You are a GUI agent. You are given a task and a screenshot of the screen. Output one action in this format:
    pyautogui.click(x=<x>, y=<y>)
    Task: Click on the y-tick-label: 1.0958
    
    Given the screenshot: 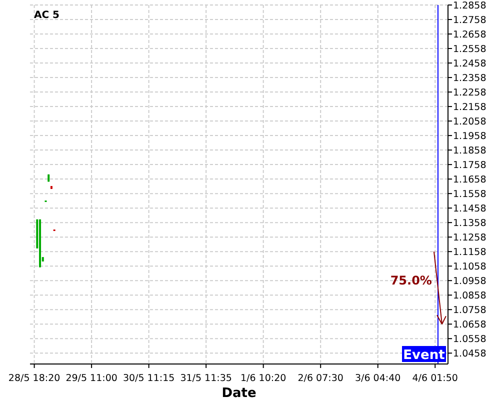 What is the action you would take?
    pyautogui.click(x=469, y=282)
    